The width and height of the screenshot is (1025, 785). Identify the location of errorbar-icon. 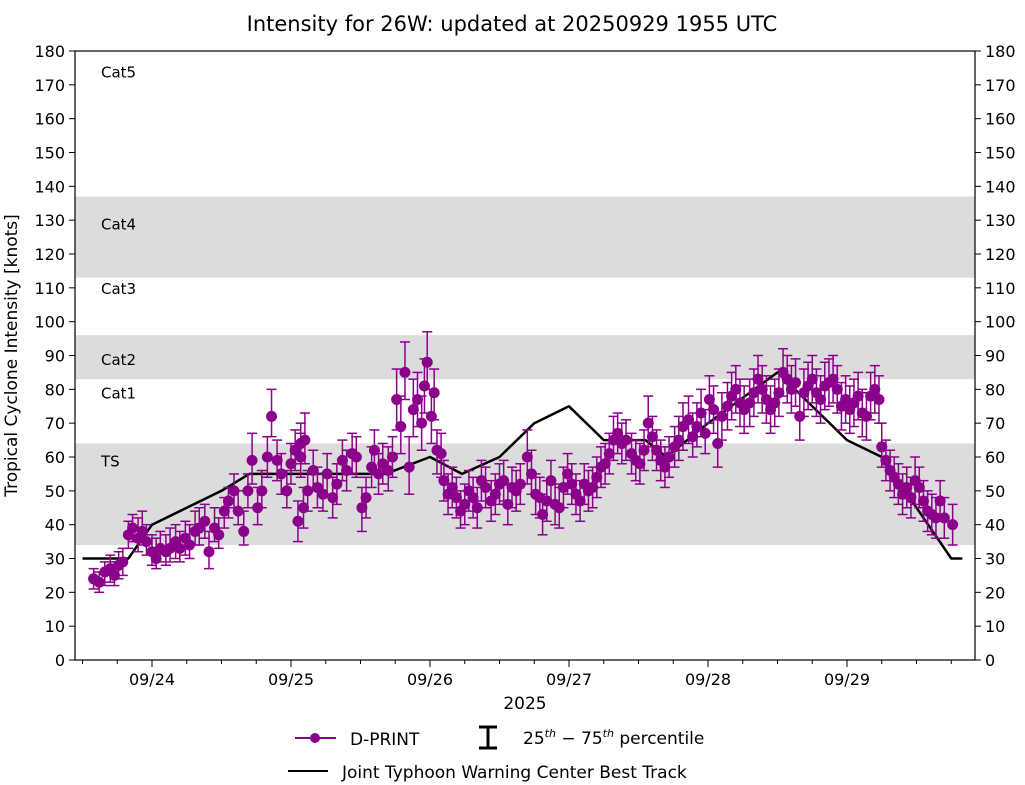
(488, 737).